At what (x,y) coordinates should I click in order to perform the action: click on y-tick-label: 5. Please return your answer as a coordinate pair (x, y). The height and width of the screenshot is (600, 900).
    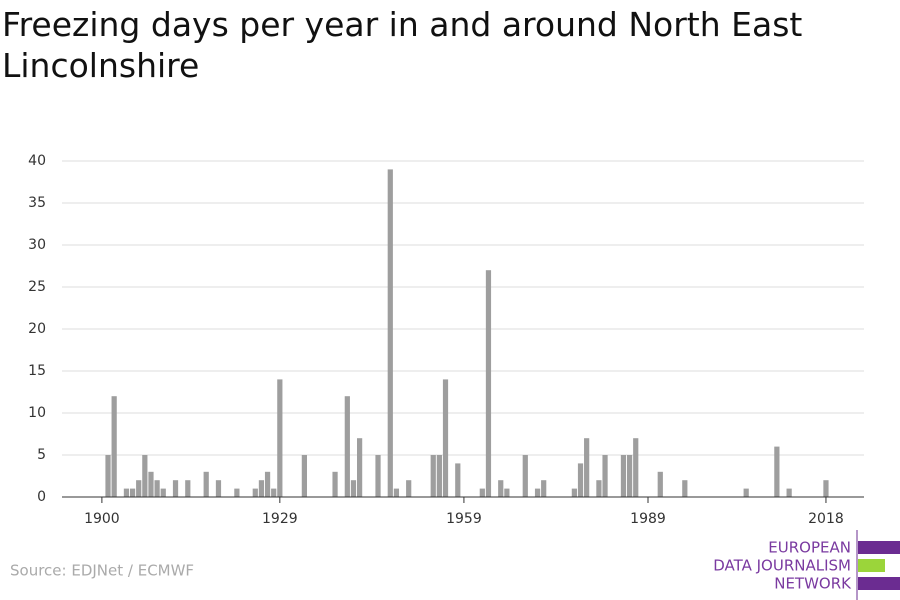
    Looking at the image, I should click on (41, 455).